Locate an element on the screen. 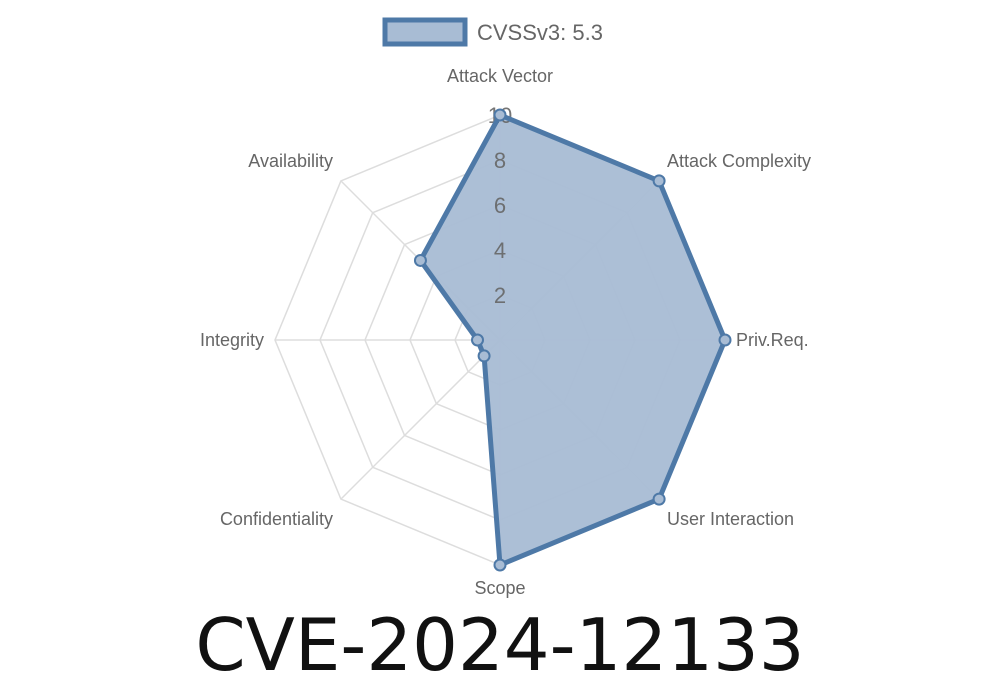  tick-label: 4 is located at coordinates (500, 250).